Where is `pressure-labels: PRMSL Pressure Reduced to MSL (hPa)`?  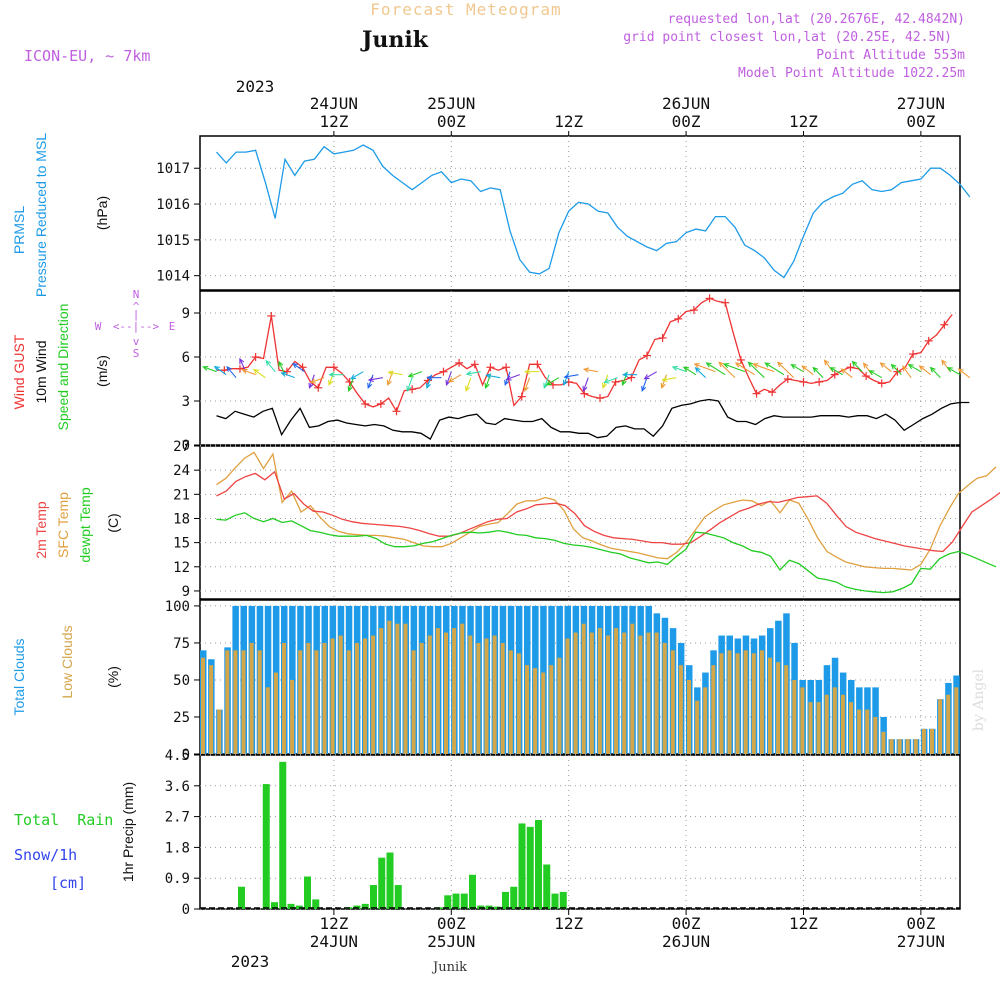
pressure-labels: PRMSL Pressure Reduced to MSL (hPa) is located at coordinates (60, 215).